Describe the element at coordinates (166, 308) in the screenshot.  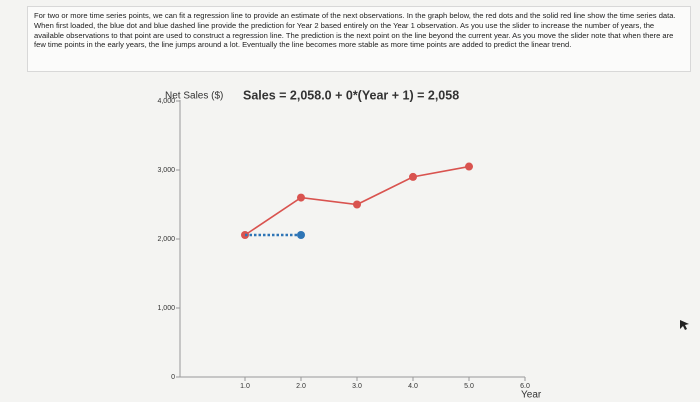
I see `y-tick-label: 1,000` at that location.